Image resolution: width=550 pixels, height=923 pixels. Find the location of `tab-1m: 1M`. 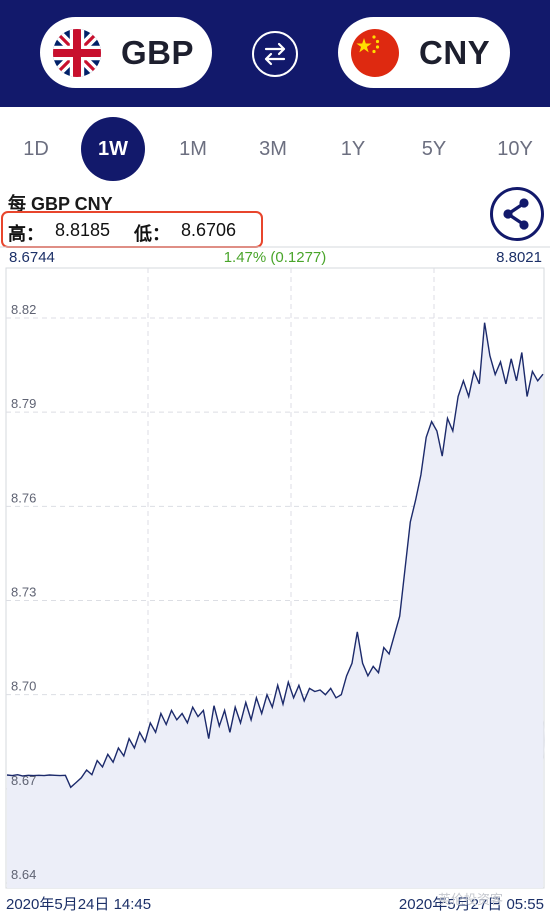

tab-1m: 1M is located at coordinates (193, 148).